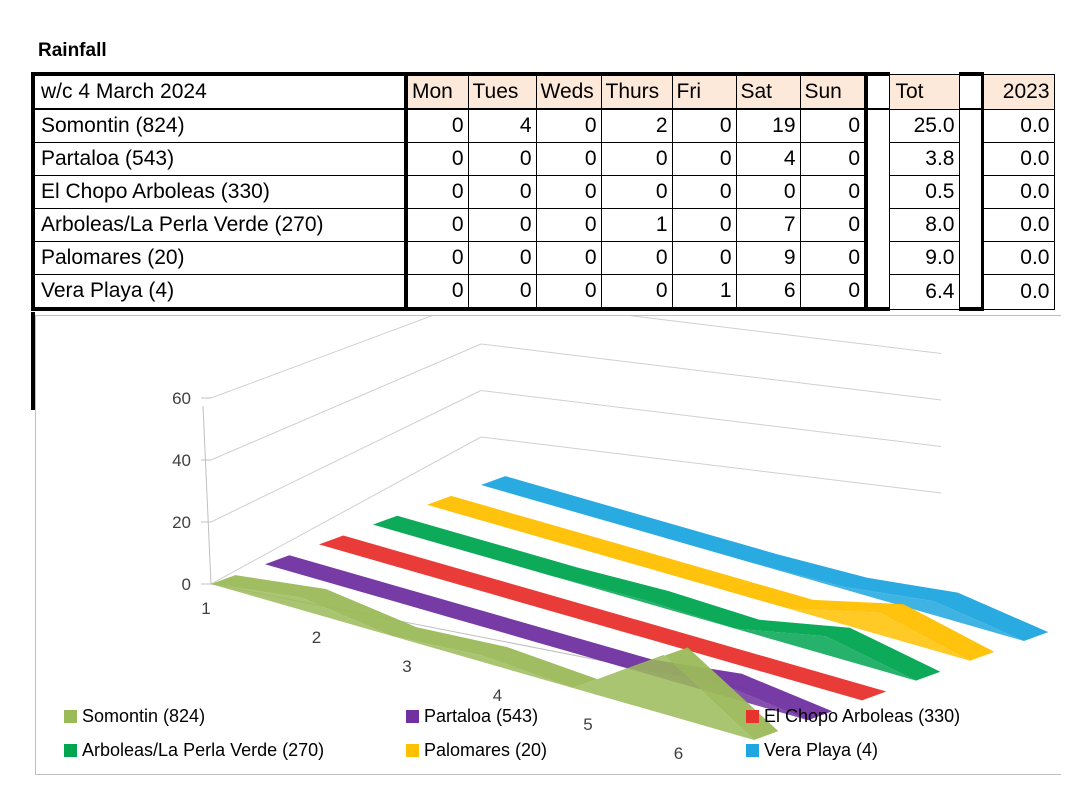 Image resolution: width=1084 pixels, height=800 pixels. Describe the element at coordinates (316, 637) in the screenshot. I see `x-tick-label: 2` at that location.